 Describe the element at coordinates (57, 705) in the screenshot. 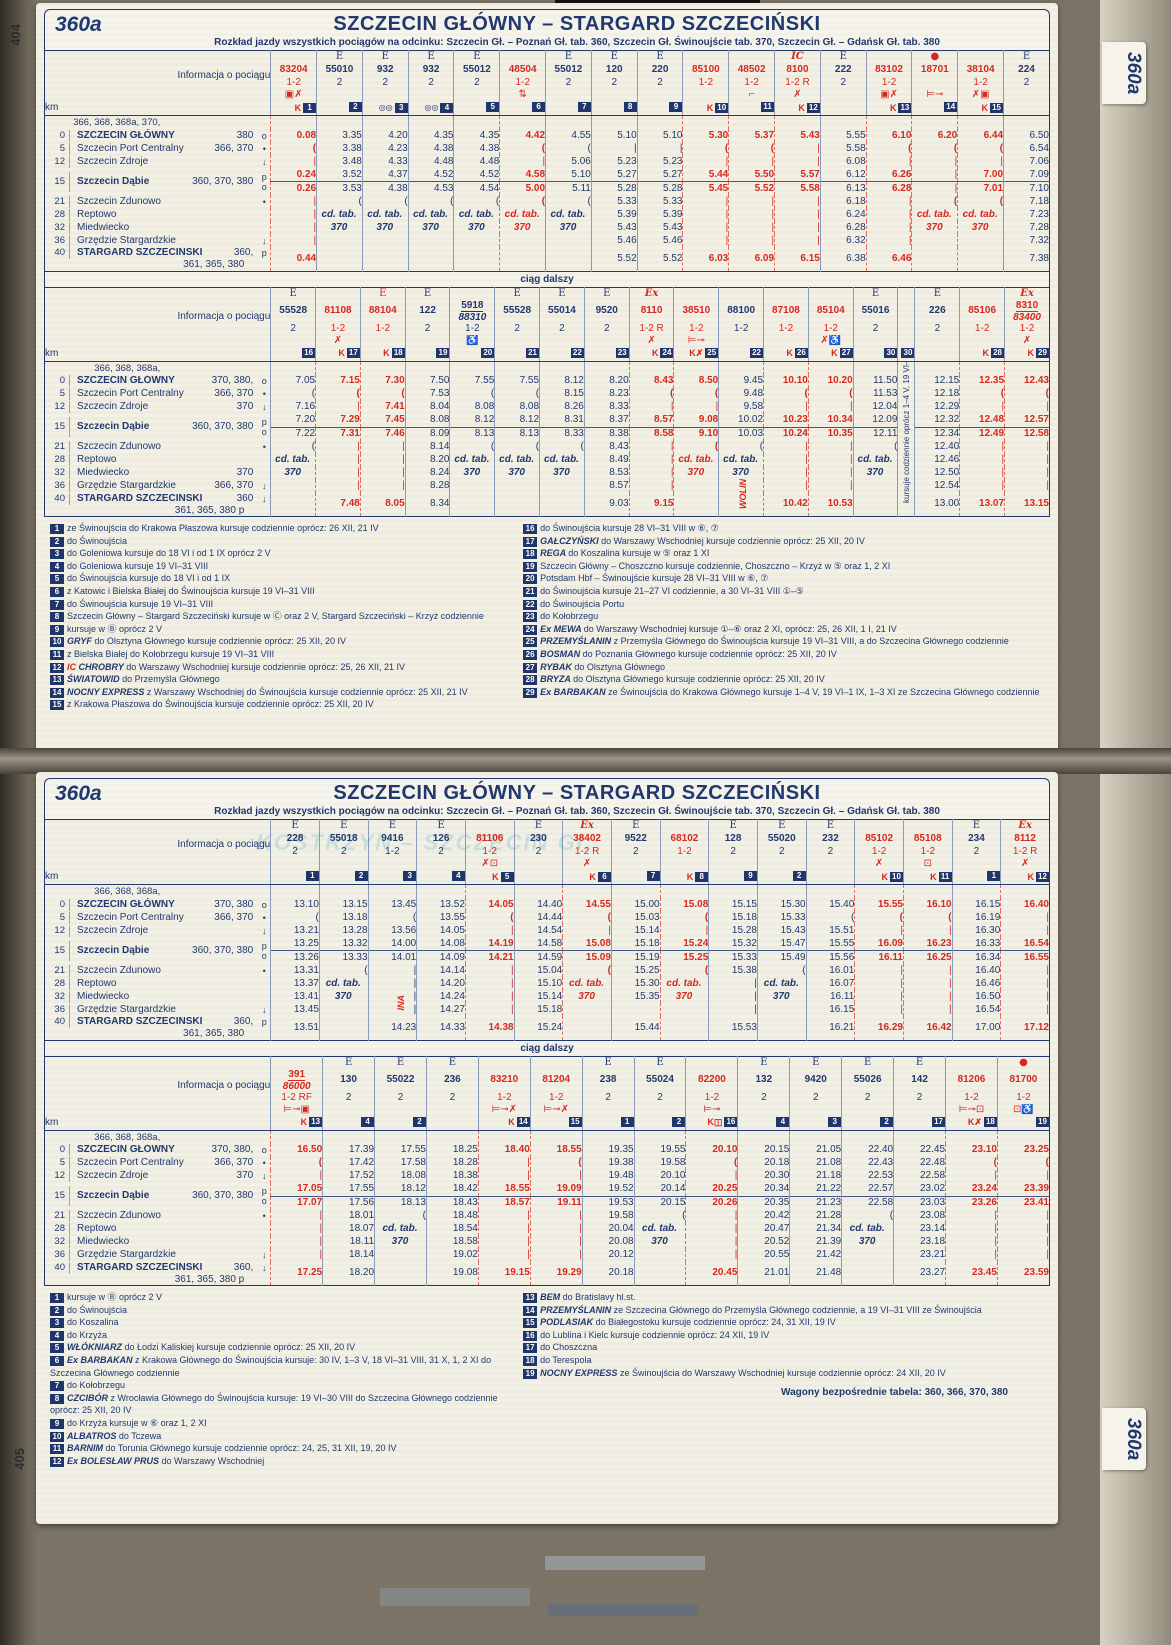

I see `footnote-number: 15` at that location.